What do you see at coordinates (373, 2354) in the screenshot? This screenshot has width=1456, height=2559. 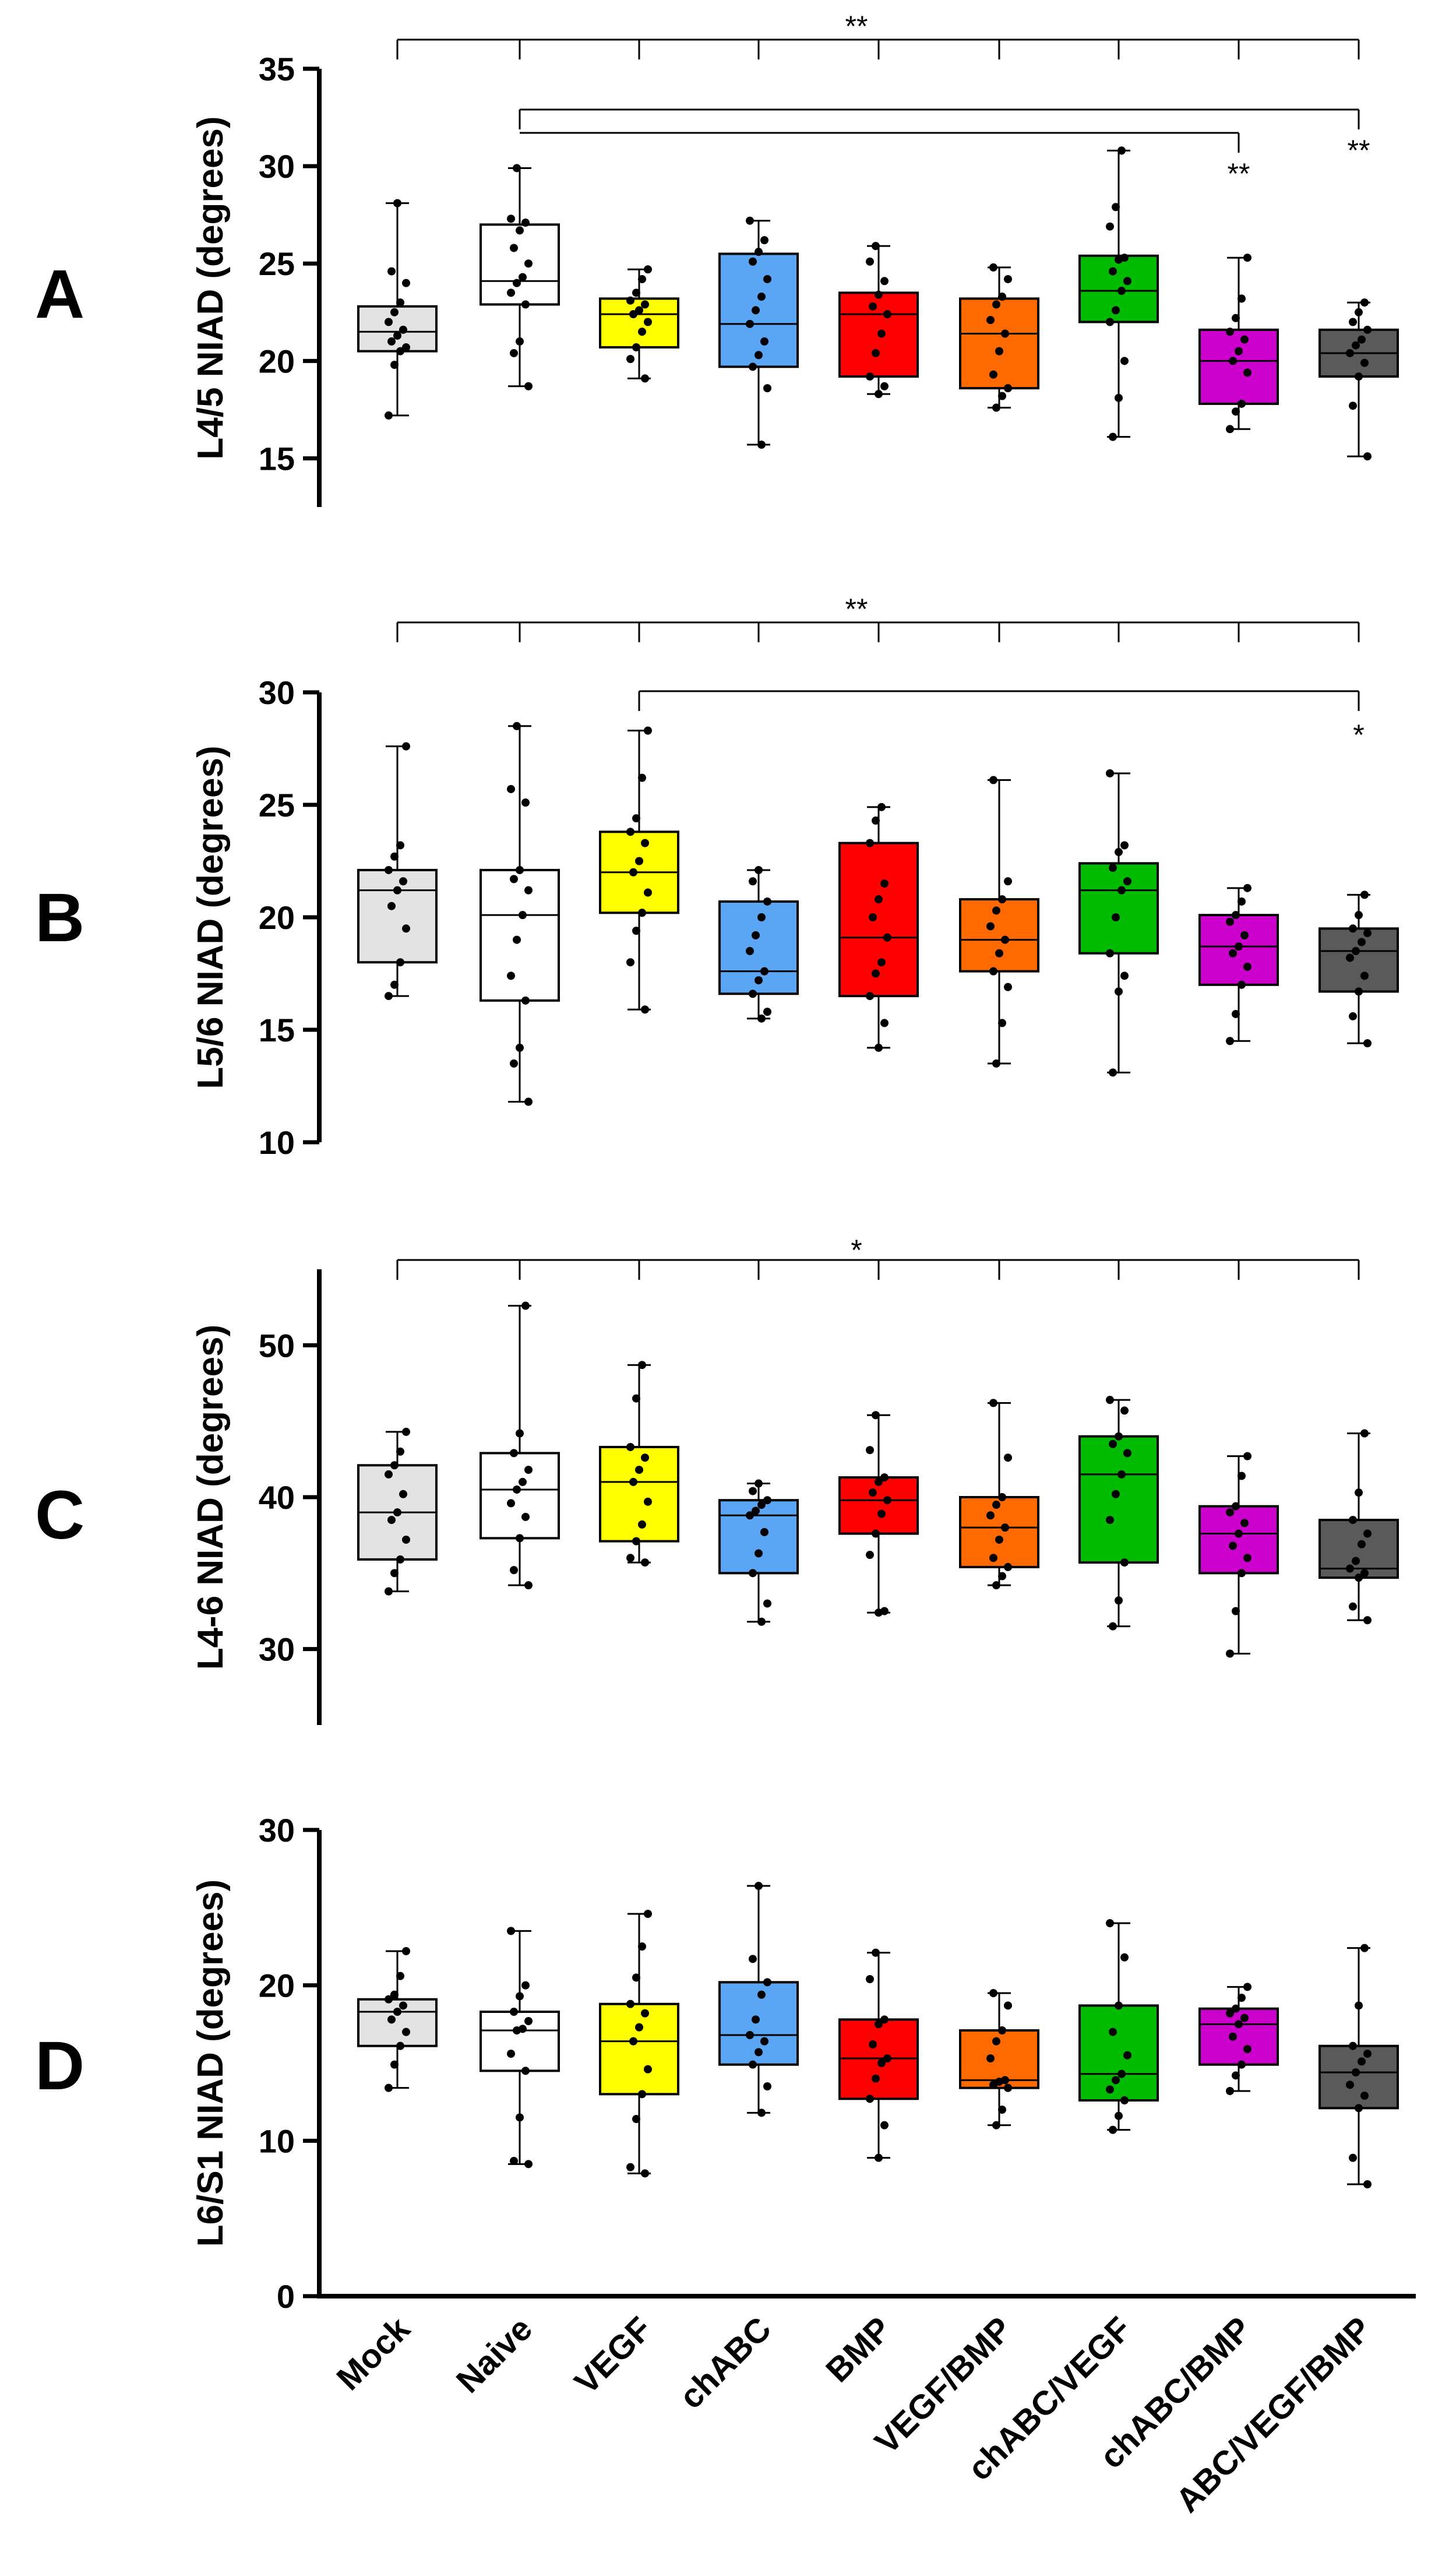 I see `x-category-label: Mock` at bounding box center [373, 2354].